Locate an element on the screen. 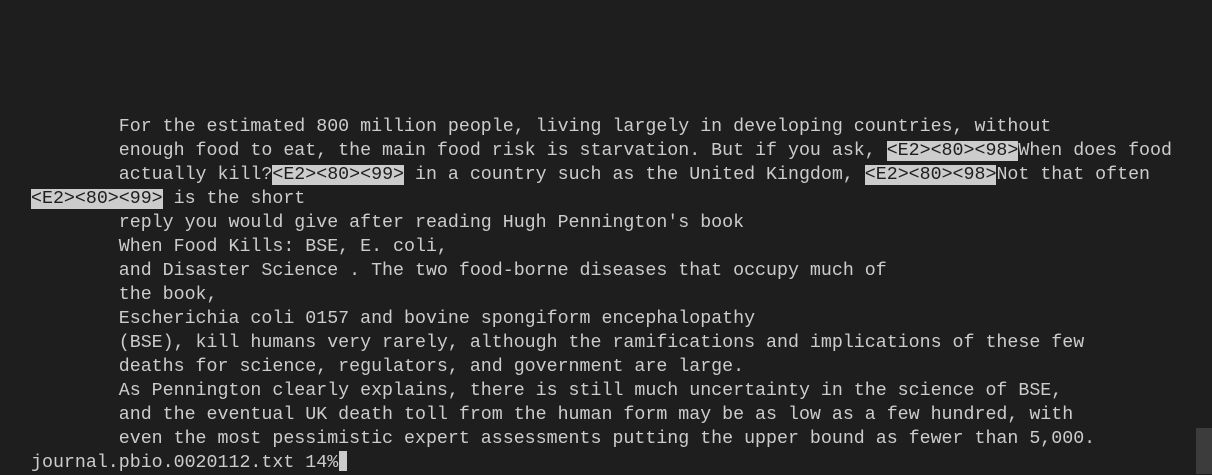 This screenshot has width=1212, height=475. text-segment: in a country such as the United Kingdom, is located at coordinates (634, 175).